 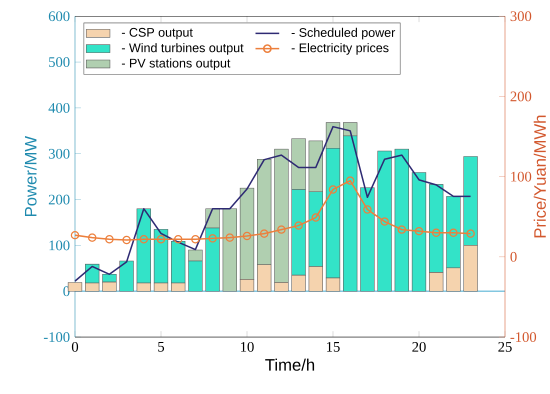 What do you see at coordinates (157, 34) in the screenshot?
I see `legend-label: - CSP output` at bounding box center [157, 34].